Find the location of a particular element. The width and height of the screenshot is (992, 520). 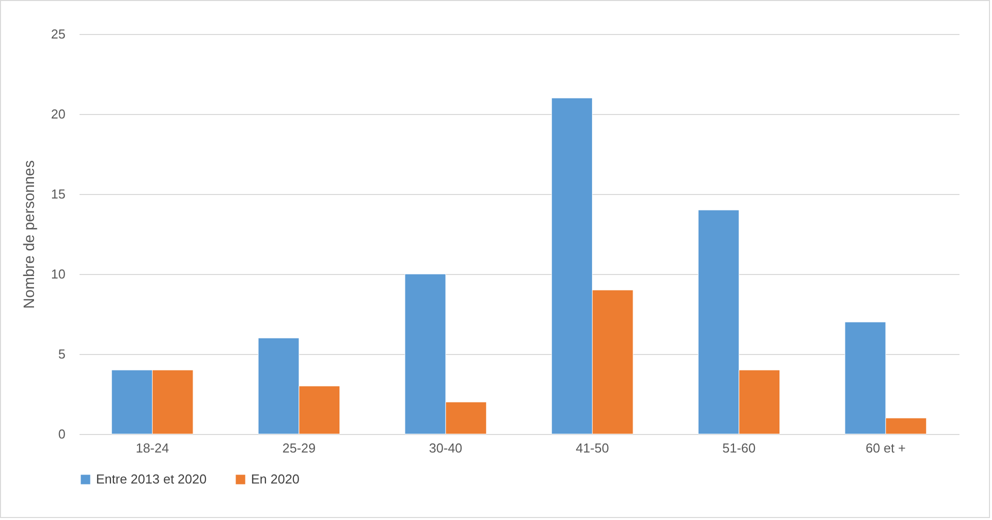

x-tick-label: 41-50 is located at coordinates (592, 448).